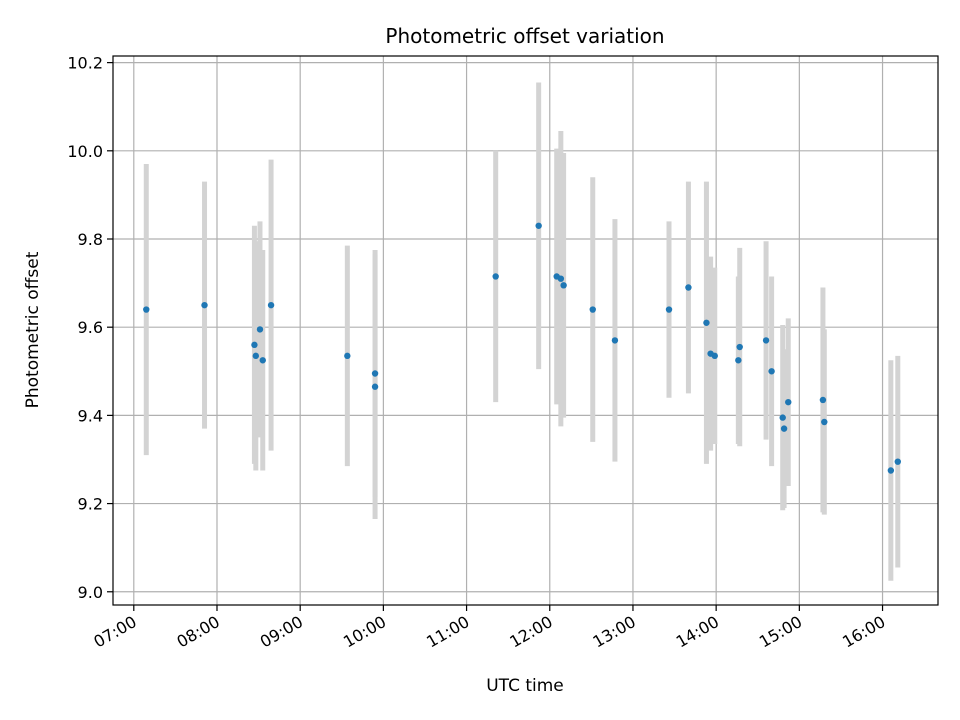 The height and width of the screenshot is (720, 960). Describe the element at coordinates (281, 632) in the screenshot. I see `x-tick-label: 09:00` at that location.